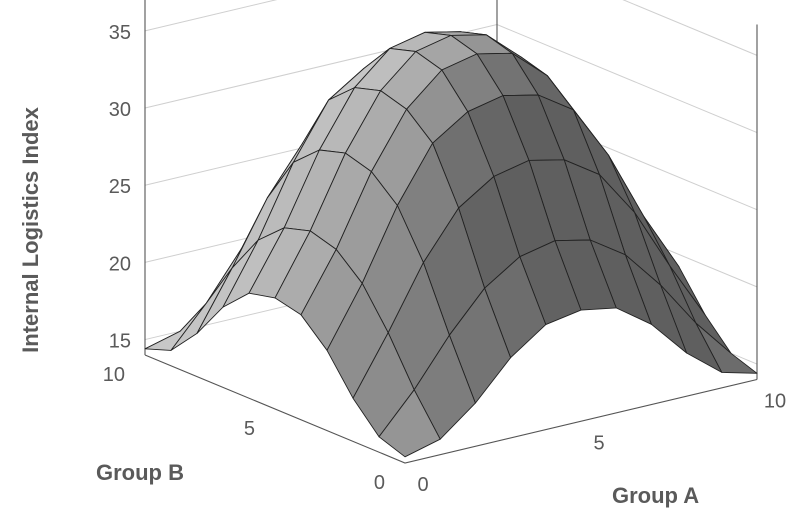 Image resolution: width=811 pixels, height=522 pixels. What do you see at coordinates (775, 402) in the screenshot?
I see `x-tick-label: 10` at bounding box center [775, 402].